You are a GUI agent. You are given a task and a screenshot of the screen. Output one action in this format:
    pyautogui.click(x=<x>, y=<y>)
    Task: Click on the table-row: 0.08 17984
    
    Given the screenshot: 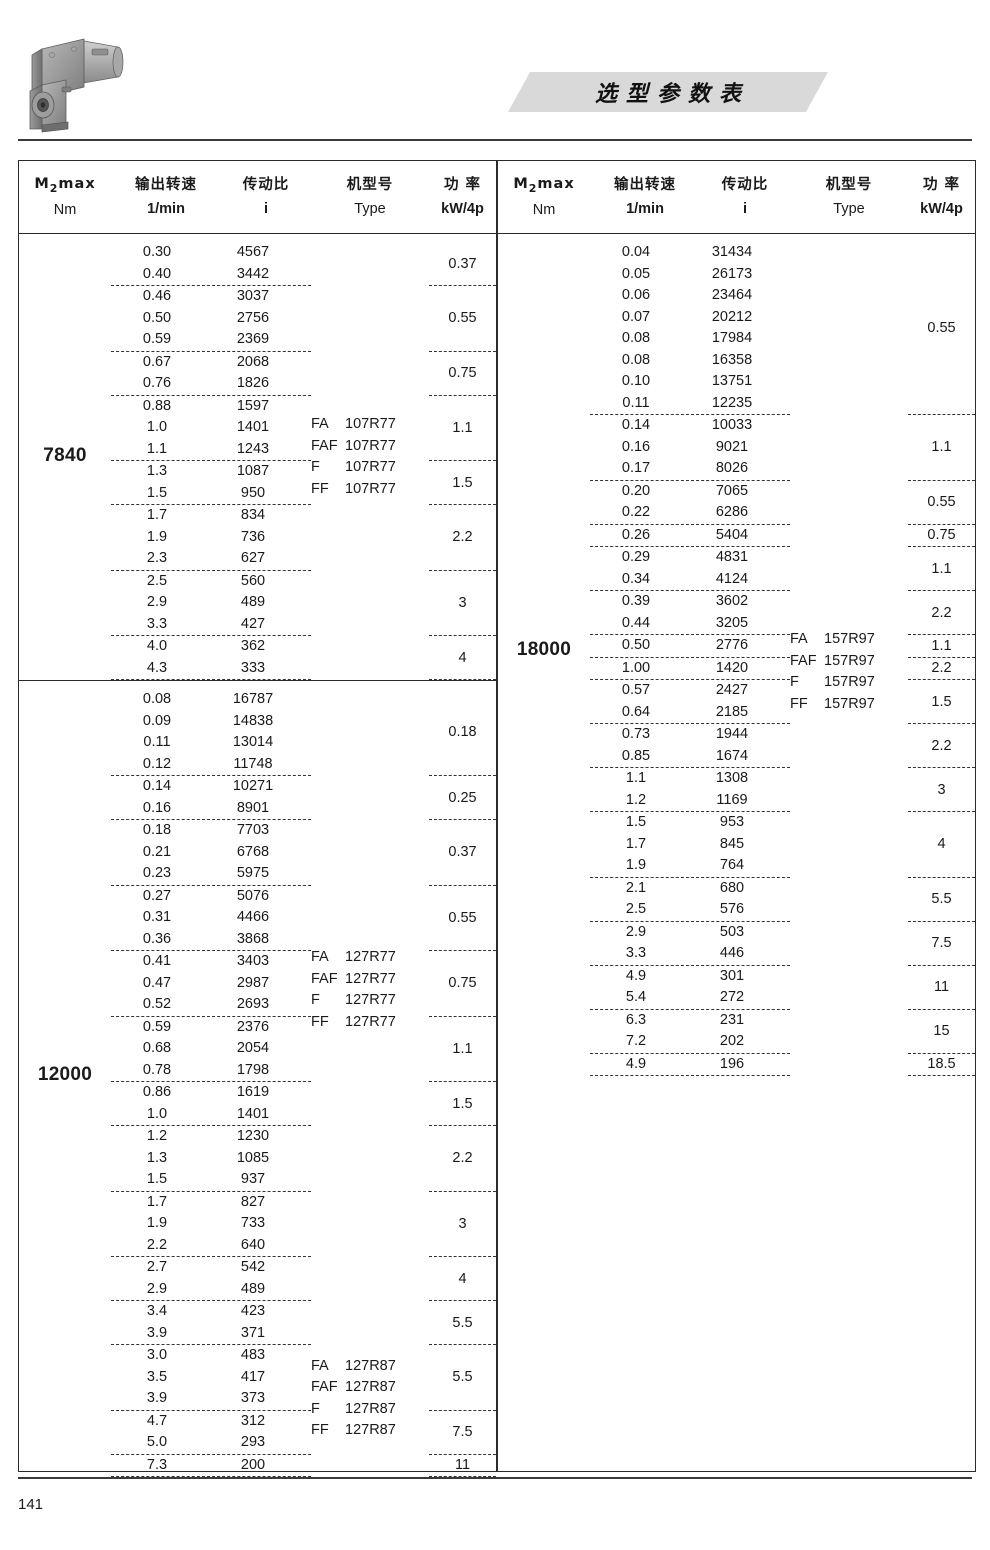 What is the action you would take?
    pyautogui.click(x=690, y=339)
    